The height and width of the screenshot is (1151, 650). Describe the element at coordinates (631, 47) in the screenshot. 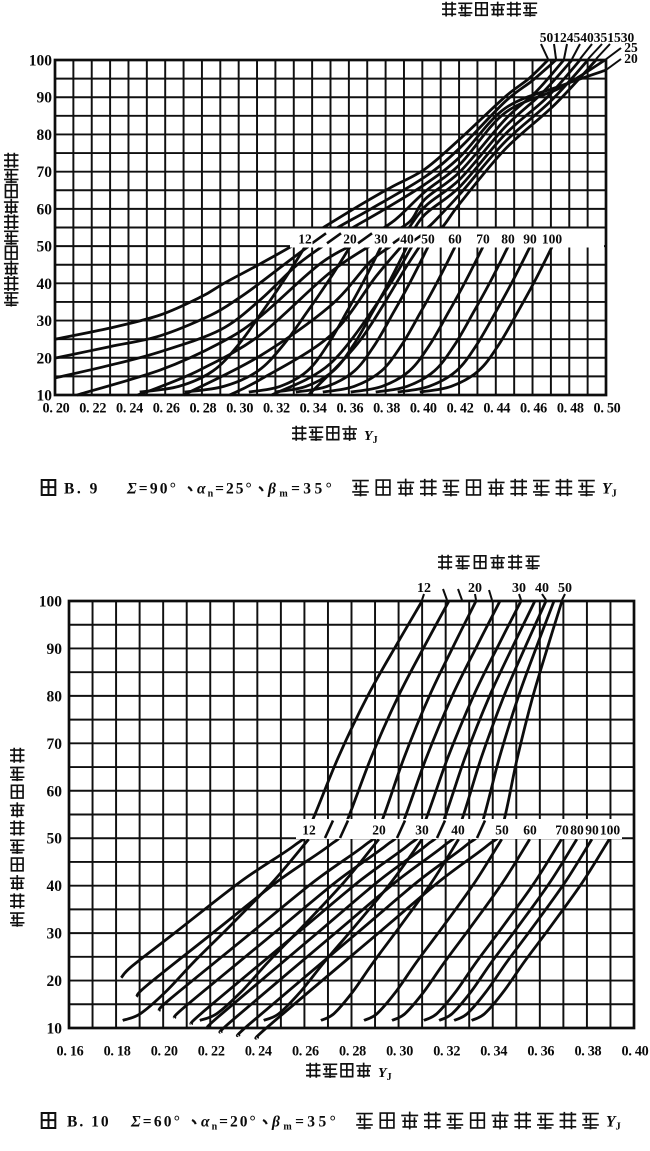

I see `svg-text: 25` at that location.